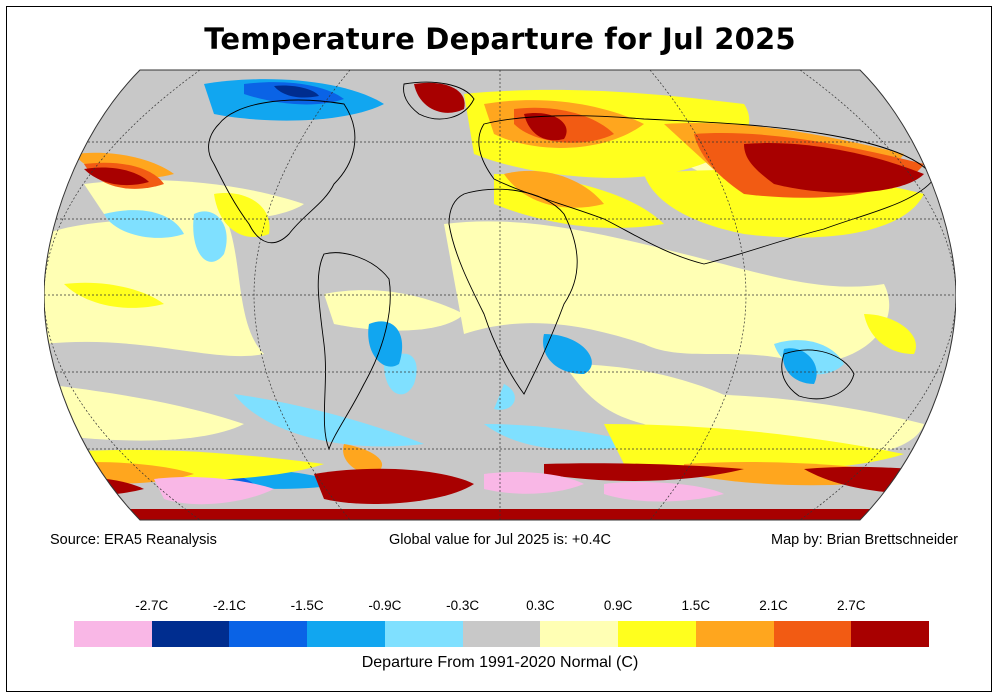 This screenshot has width=1000, height=700. What do you see at coordinates (229, 605) in the screenshot?
I see `colorbar-tick-label: -2.1C` at bounding box center [229, 605].